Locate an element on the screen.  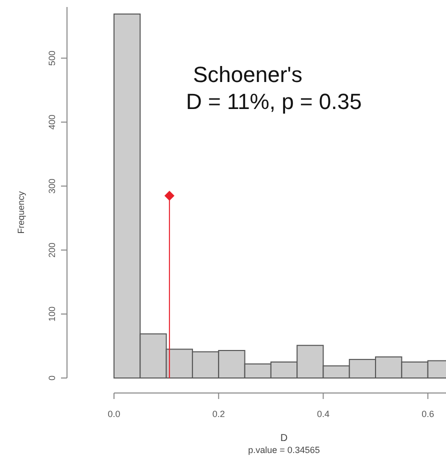
y-tick-label: 100 is located at coordinates (52, 314).